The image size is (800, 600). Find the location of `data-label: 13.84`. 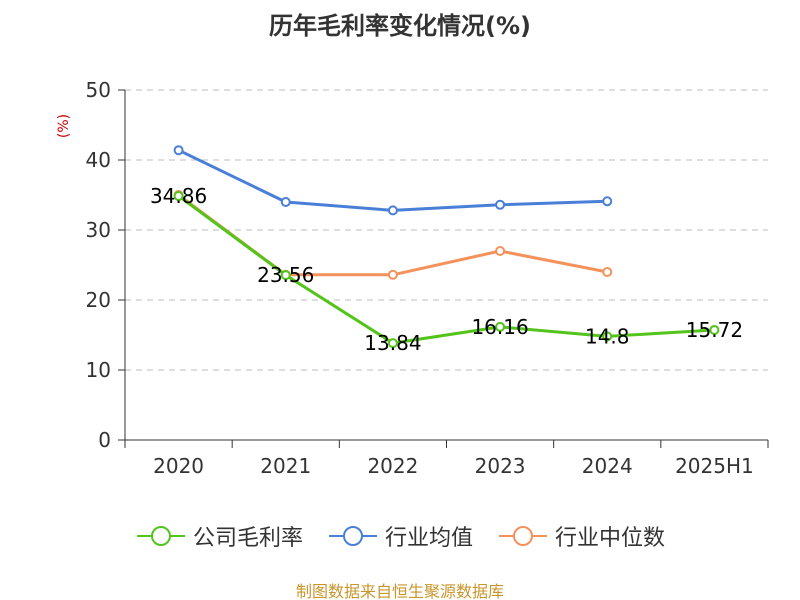

data-label: 13.84 is located at coordinates (392, 343).